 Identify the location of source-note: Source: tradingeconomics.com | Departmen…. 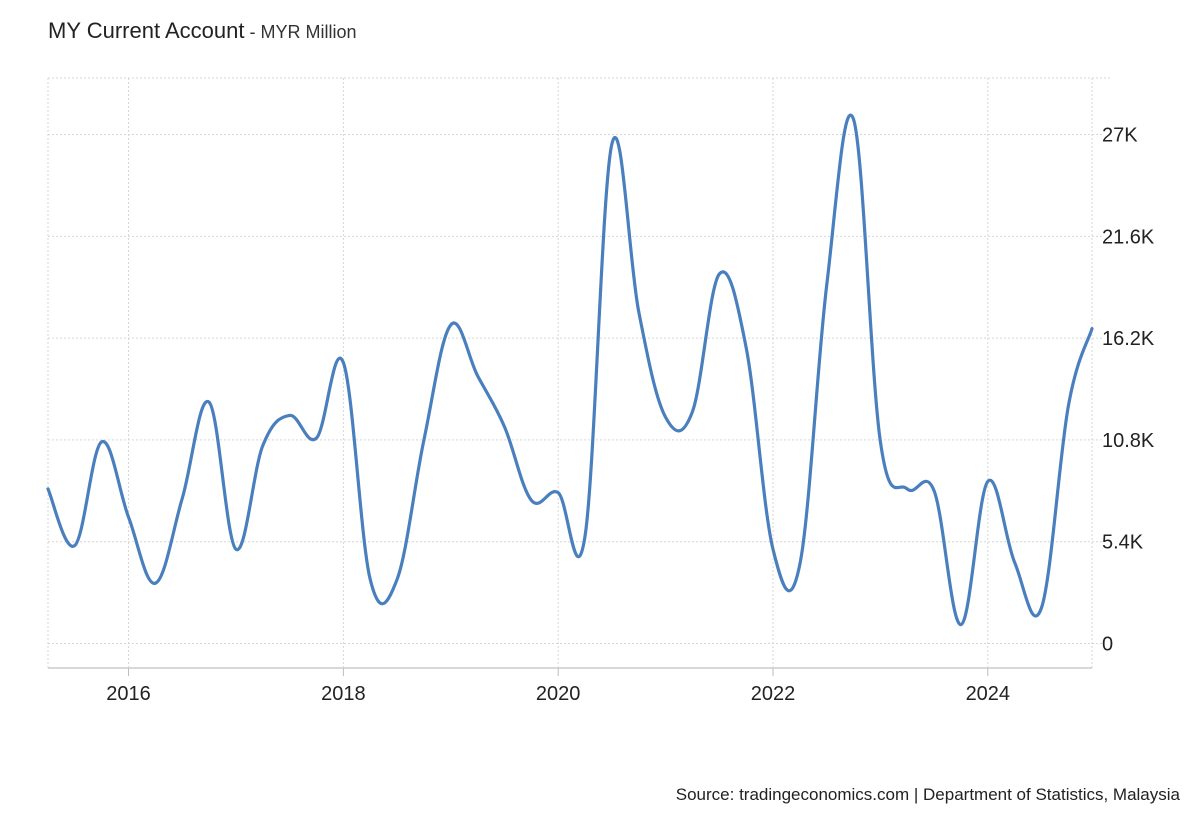
(927, 794).